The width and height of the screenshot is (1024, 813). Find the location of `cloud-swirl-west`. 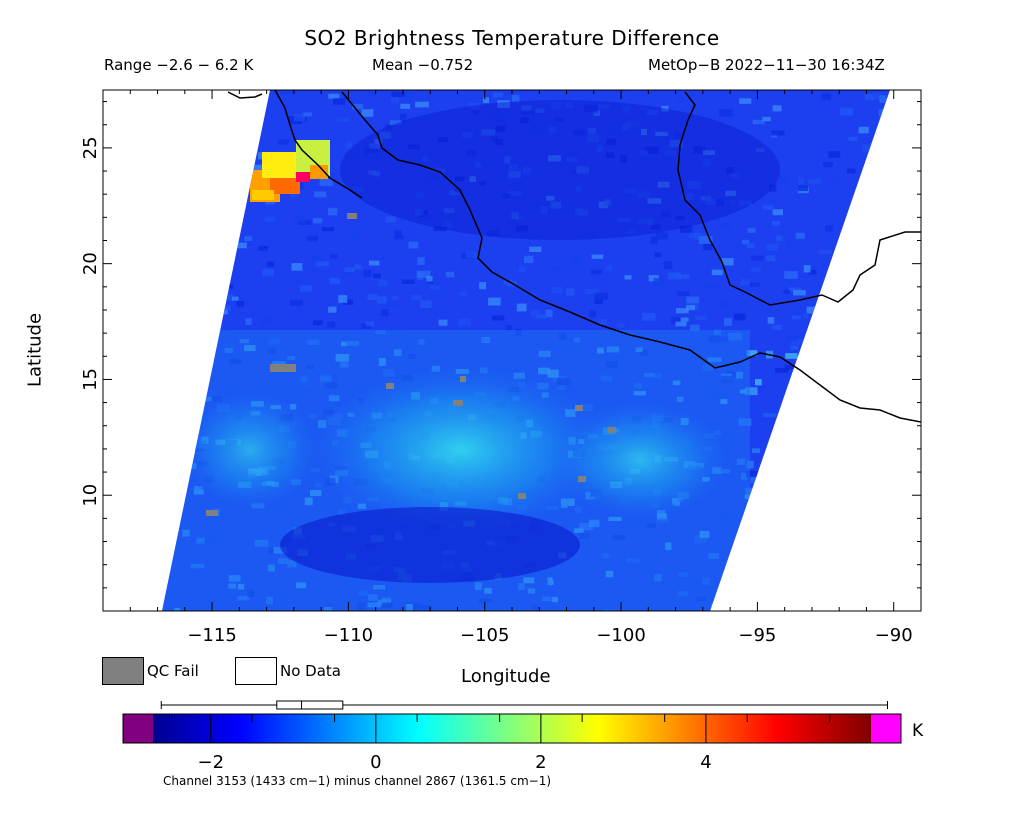

cloud-swirl-west is located at coordinates (250, 450).